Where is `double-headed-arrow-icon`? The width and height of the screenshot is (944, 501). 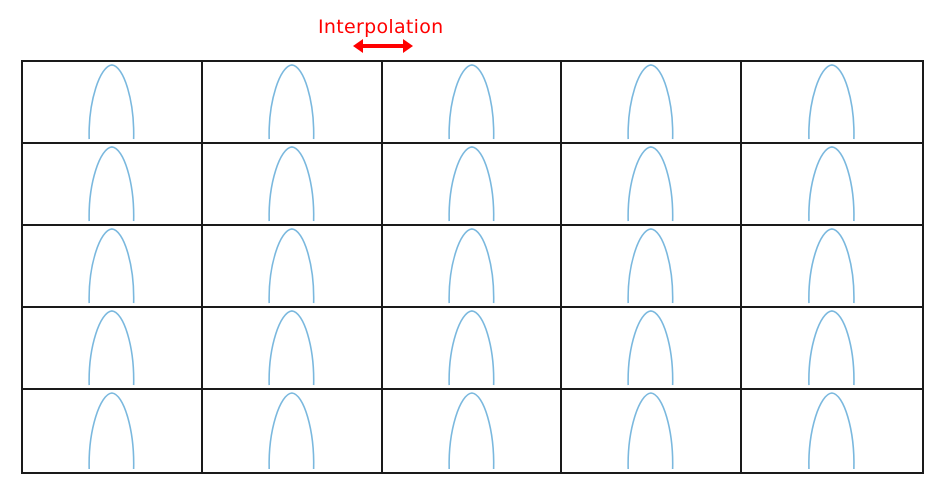
double-headed-arrow-icon is located at coordinates (383, 46).